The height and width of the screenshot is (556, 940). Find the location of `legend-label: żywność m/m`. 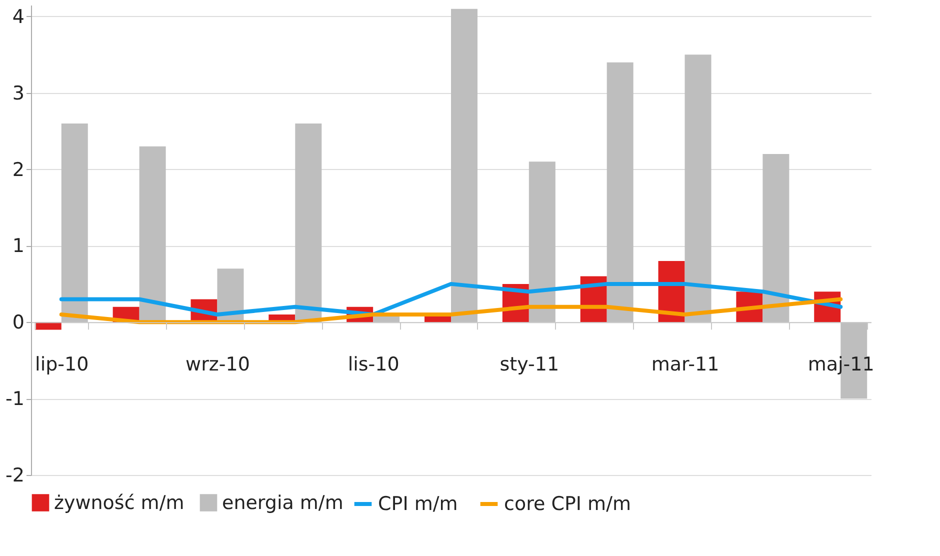

legend-label: żywność m/m is located at coordinates (119, 503).